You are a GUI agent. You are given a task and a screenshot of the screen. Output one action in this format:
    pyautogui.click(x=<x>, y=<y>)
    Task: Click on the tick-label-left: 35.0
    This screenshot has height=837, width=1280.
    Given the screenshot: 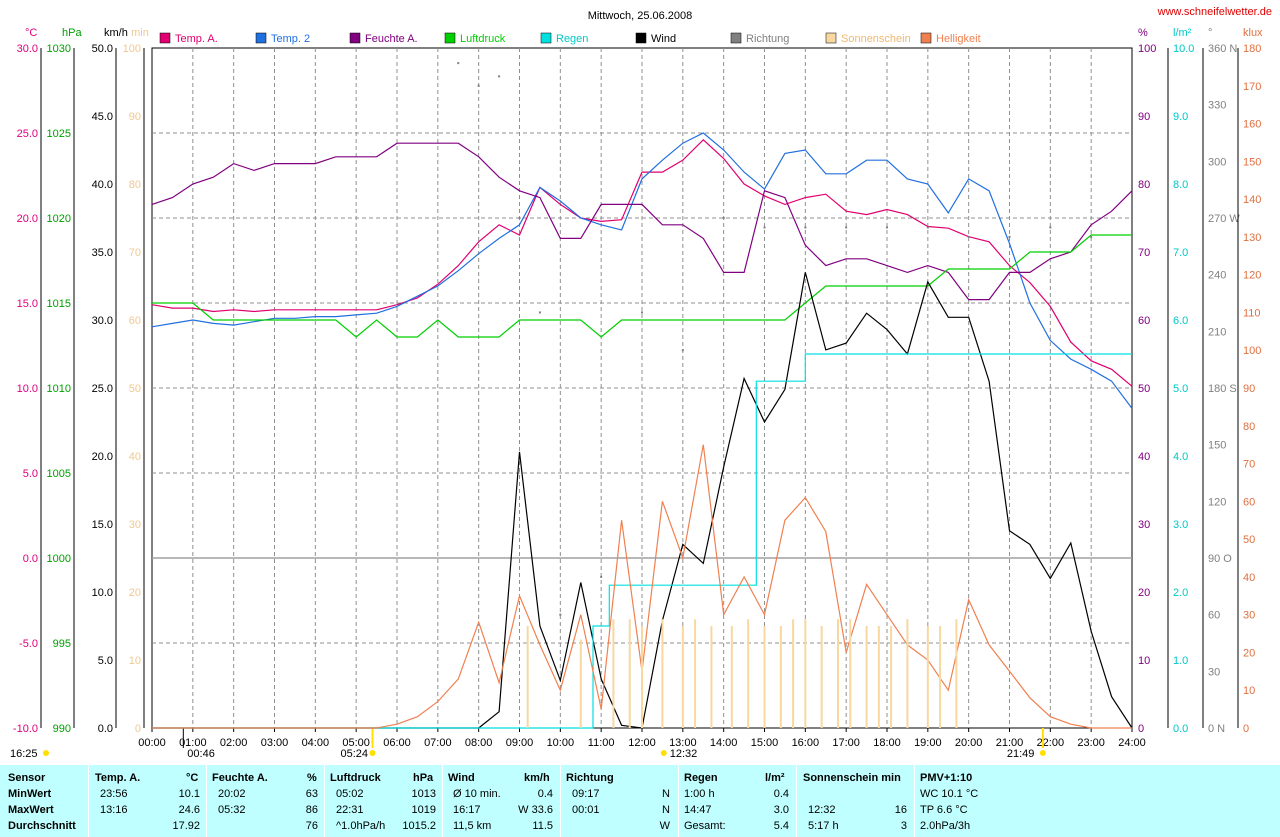 What is the action you would take?
    pyautogui.click(x=102, y=253)
    